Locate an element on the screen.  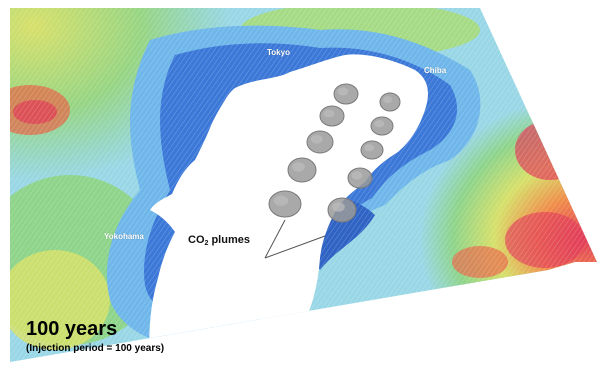
elapsed-time-title: 100 years is located at coordinates (72, 329).